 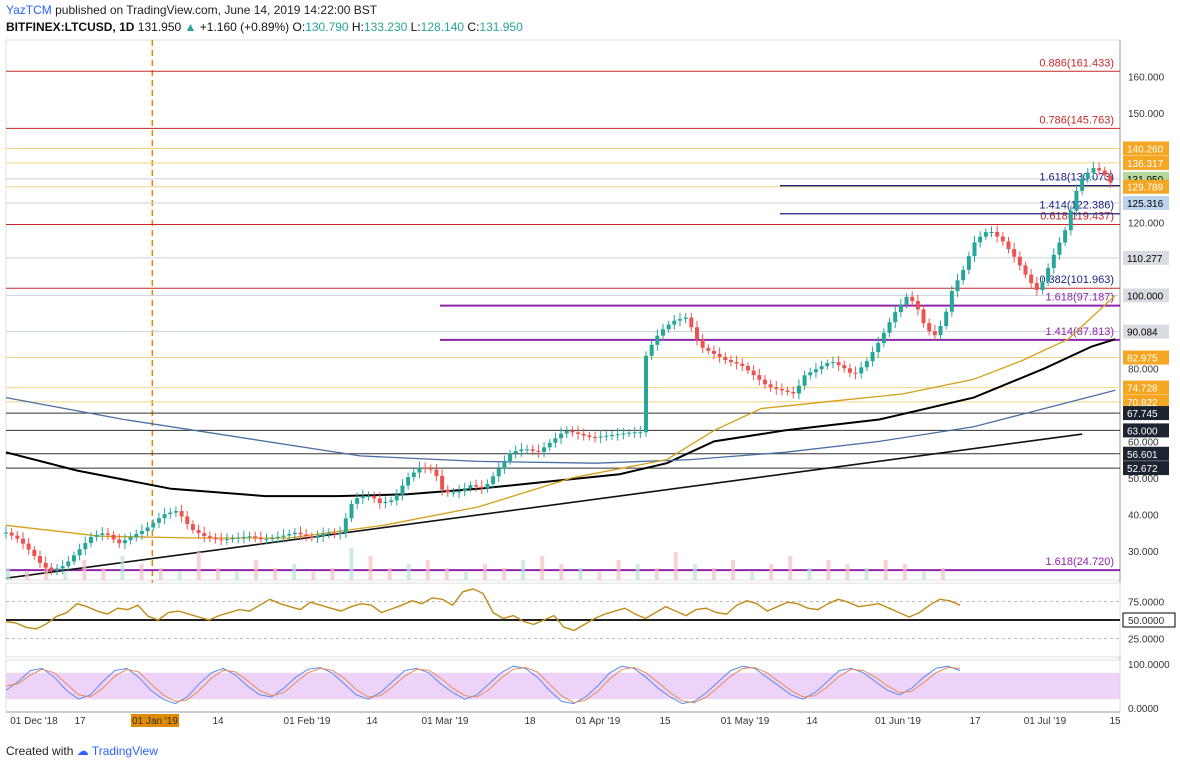 I want to click on stoch-line, so click(x=483, y=685).